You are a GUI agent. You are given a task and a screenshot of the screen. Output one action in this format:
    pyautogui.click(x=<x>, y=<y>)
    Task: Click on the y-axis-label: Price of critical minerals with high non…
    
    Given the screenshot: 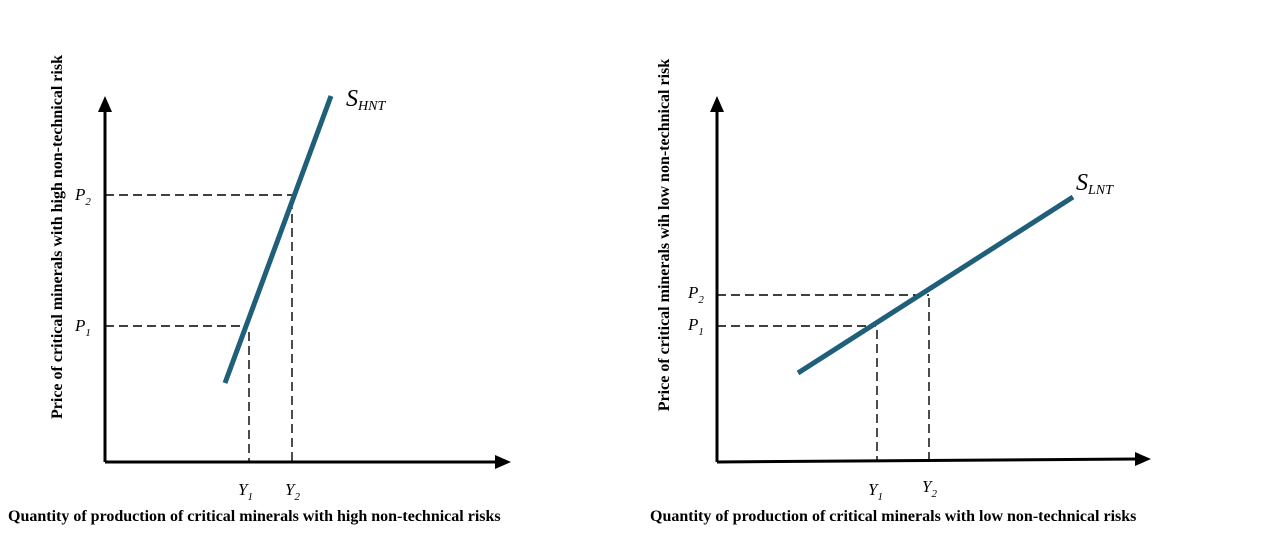 What is the action you would take?
    pyautogui.click(x=57, y=237)
    